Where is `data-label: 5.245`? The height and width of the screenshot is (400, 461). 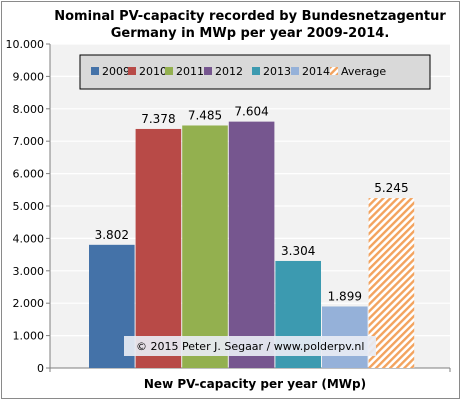 data-label: 5.245 is located at coordinates (391, 188).